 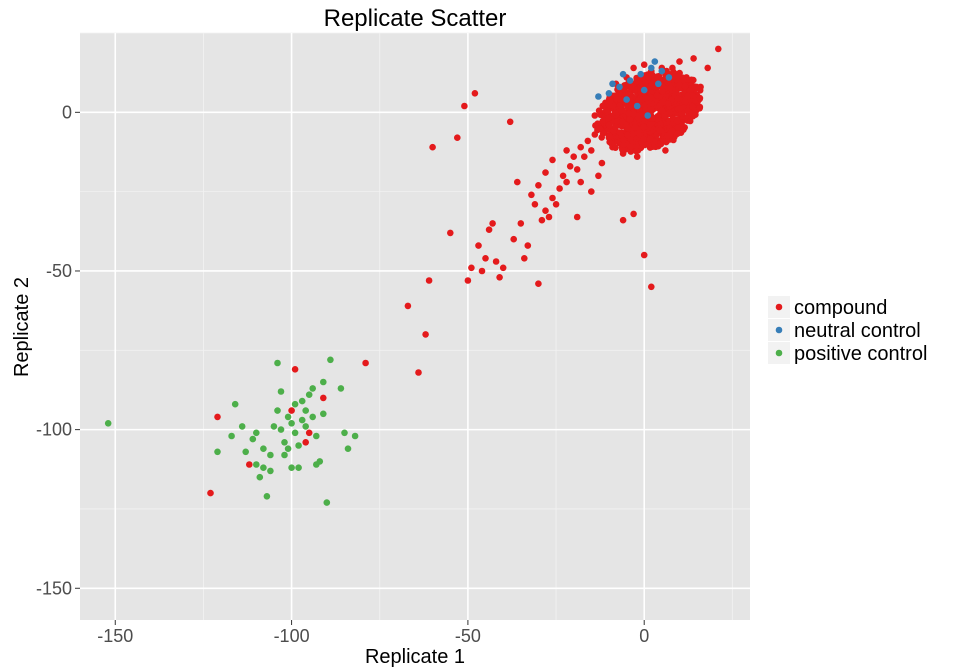 I want to click on legend-label: positive control, so click(x=860, y=354).